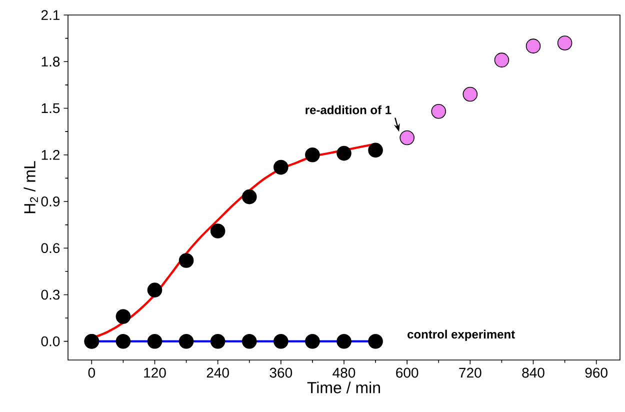 The width and height of the screenshot is (625, 412). I want to click on x-tick-label: 0, so click(92, 373).